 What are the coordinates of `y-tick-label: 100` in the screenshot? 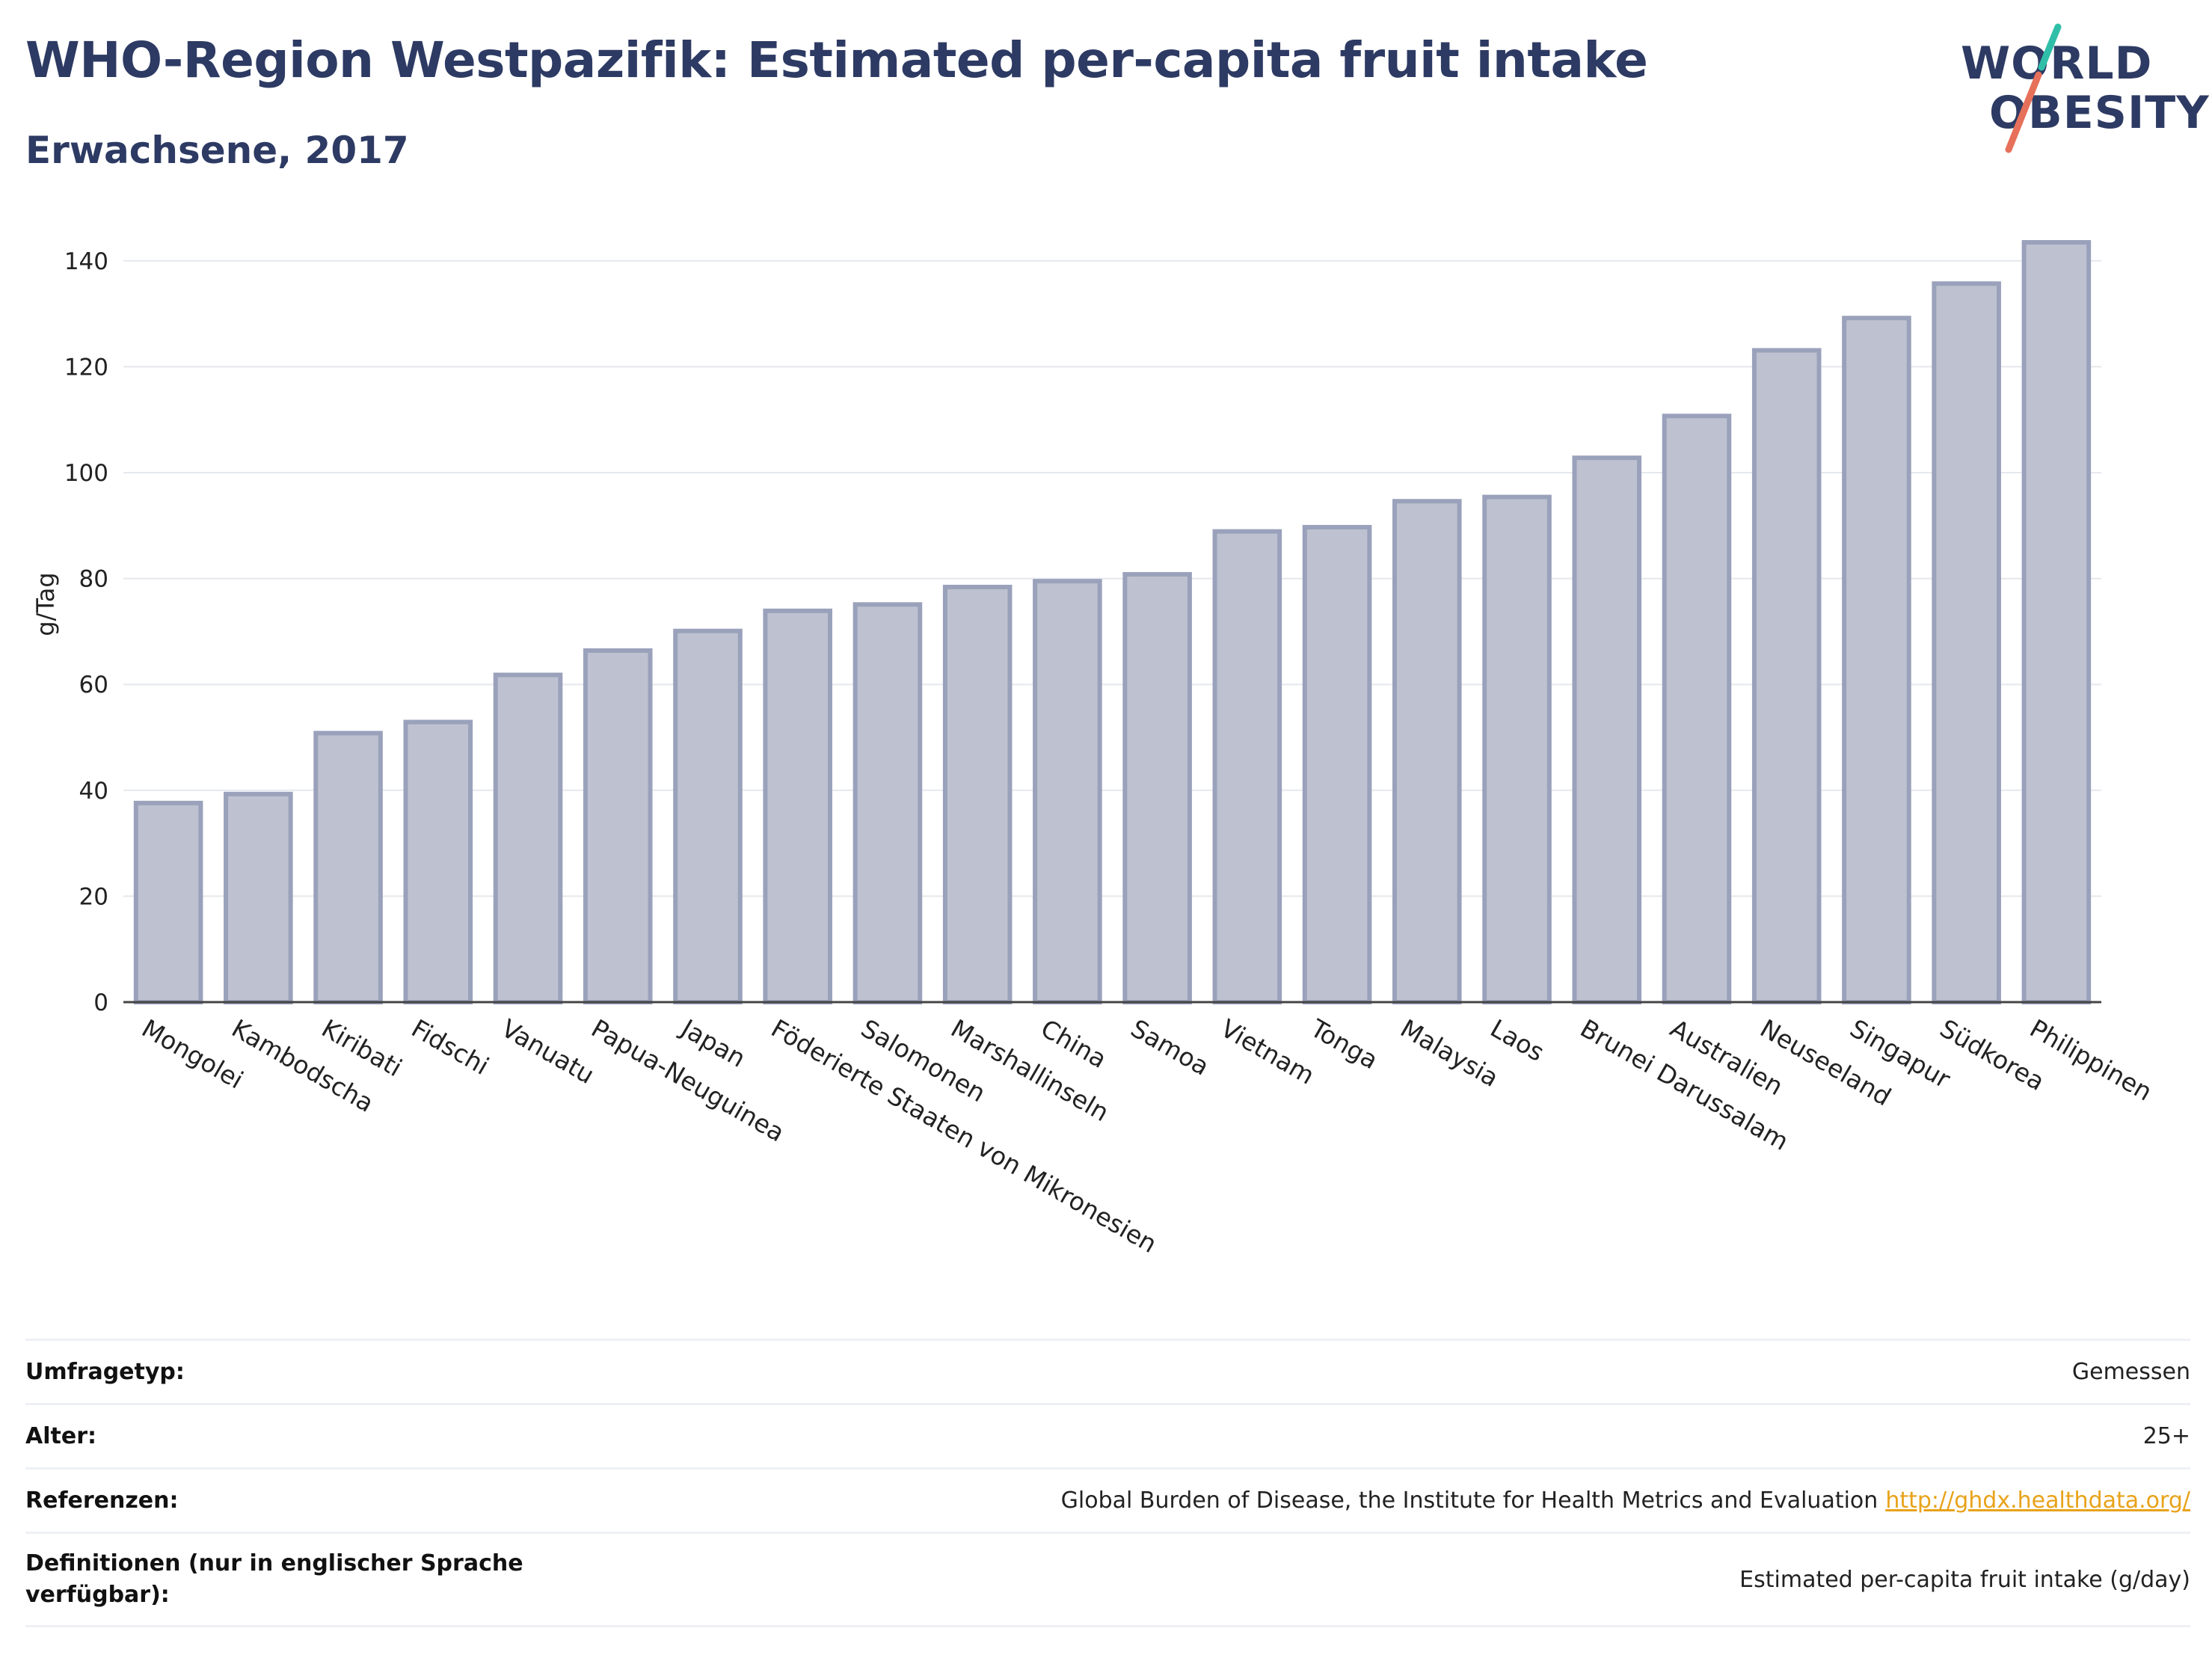 It's located at (86, 473).